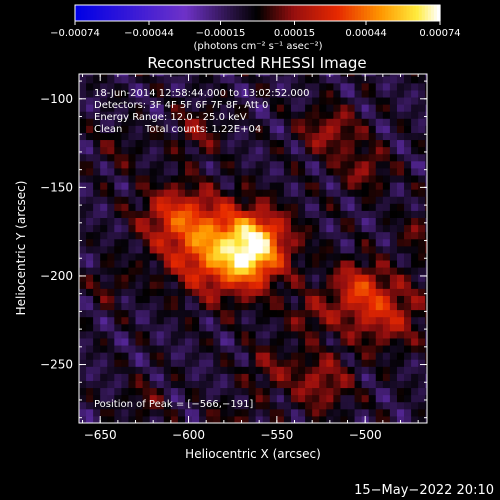  Describe the element at coordinates (439, 33) in the screenshot. I see `colorbar-tick-label: 0.00074` at that location.